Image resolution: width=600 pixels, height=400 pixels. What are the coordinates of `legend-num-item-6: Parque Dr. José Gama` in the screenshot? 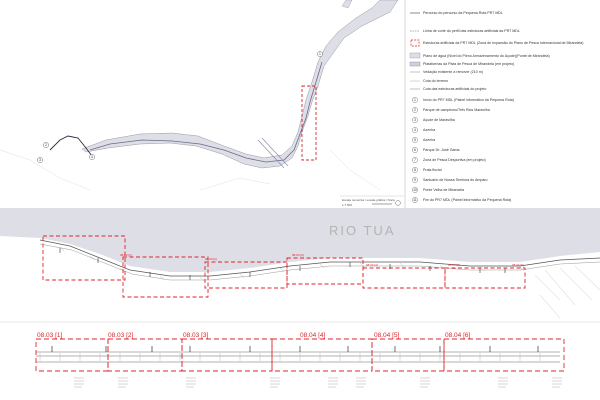 It's located at (441, 150).